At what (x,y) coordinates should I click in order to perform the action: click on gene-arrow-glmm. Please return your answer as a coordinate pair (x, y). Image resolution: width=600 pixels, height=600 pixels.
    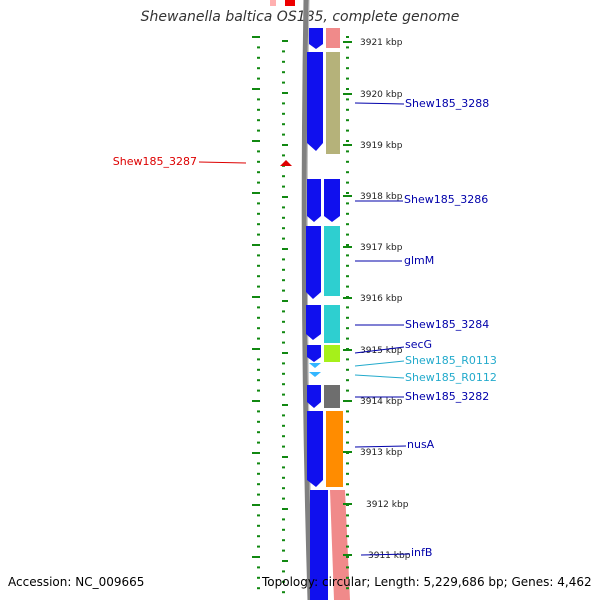
    Looking at the image, I should click on (313, 262).